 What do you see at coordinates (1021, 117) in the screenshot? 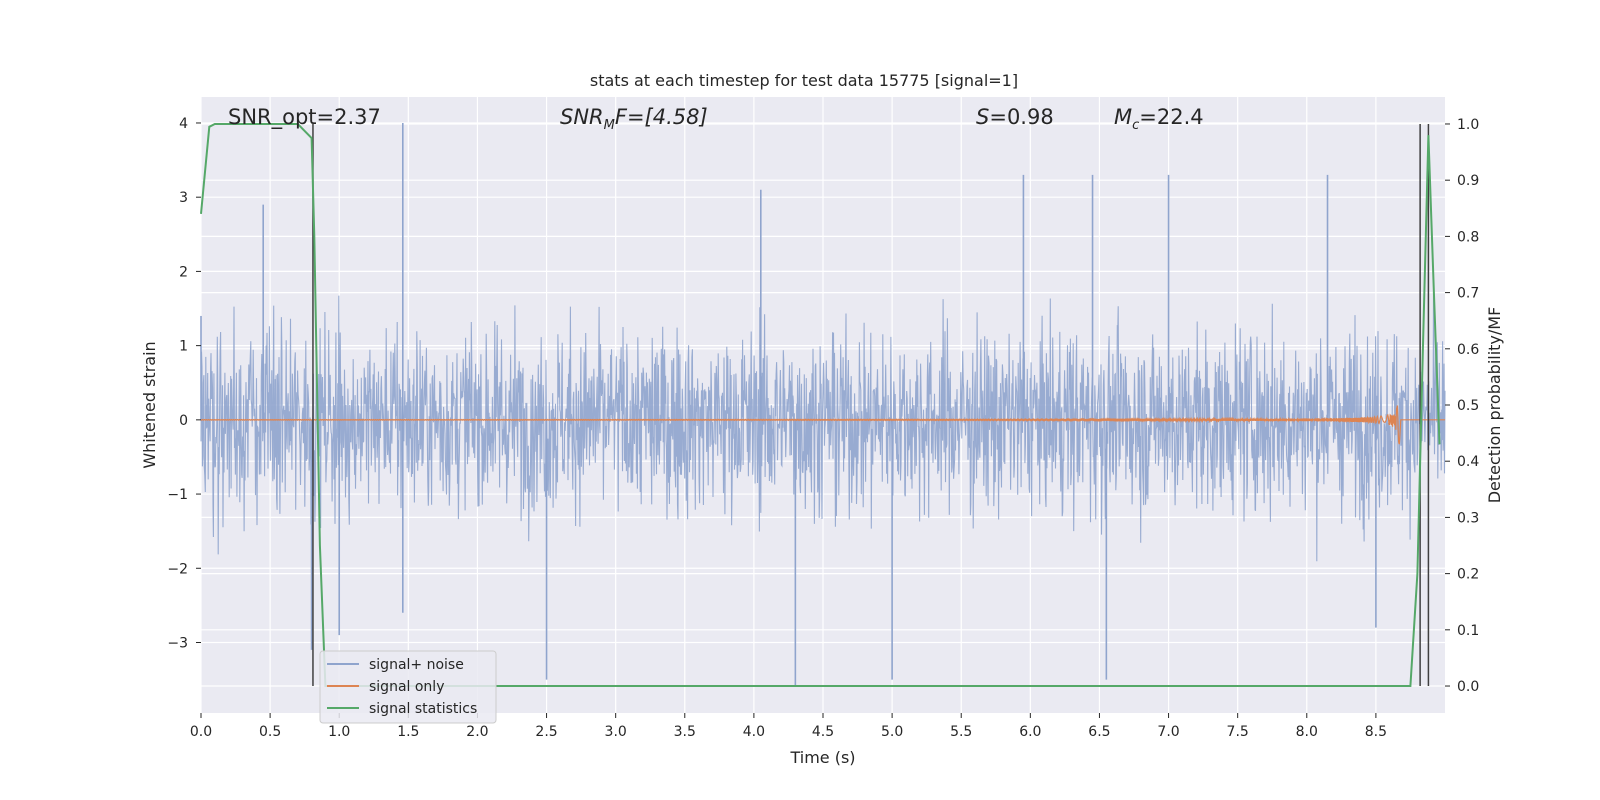
I see `annotation-s-tail: =0.98` at bounding box center [1021, 117].